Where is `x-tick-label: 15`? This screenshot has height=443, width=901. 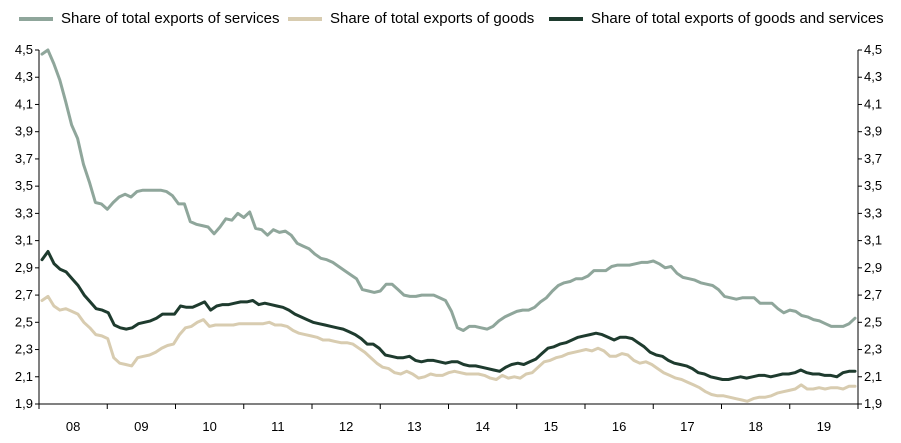 x-tick-label: 15 is located at coordinates (551, 426).